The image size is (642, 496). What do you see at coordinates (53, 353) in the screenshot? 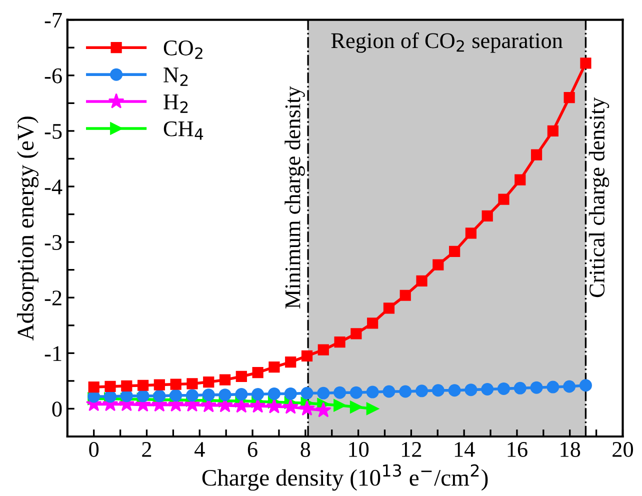
I see `y-tick-label: -1` at bounding box center [53, 353].